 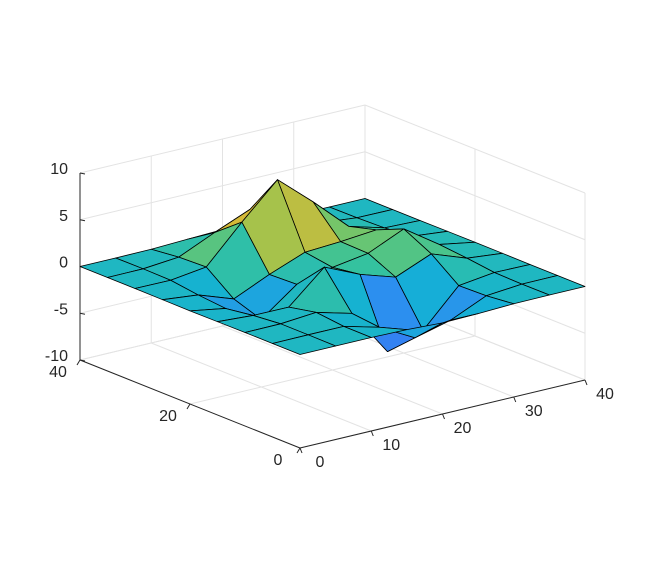 I want to click on surface-face, so click(x=304, y=344).